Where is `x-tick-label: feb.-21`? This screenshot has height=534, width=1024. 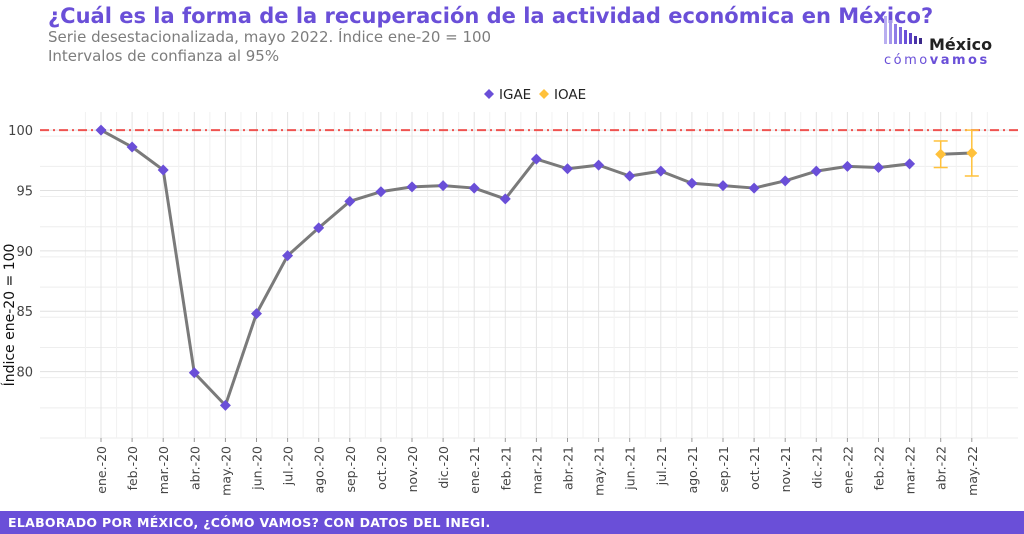
x-tick-label: feb.-21 is located at coordinates (505, 468).